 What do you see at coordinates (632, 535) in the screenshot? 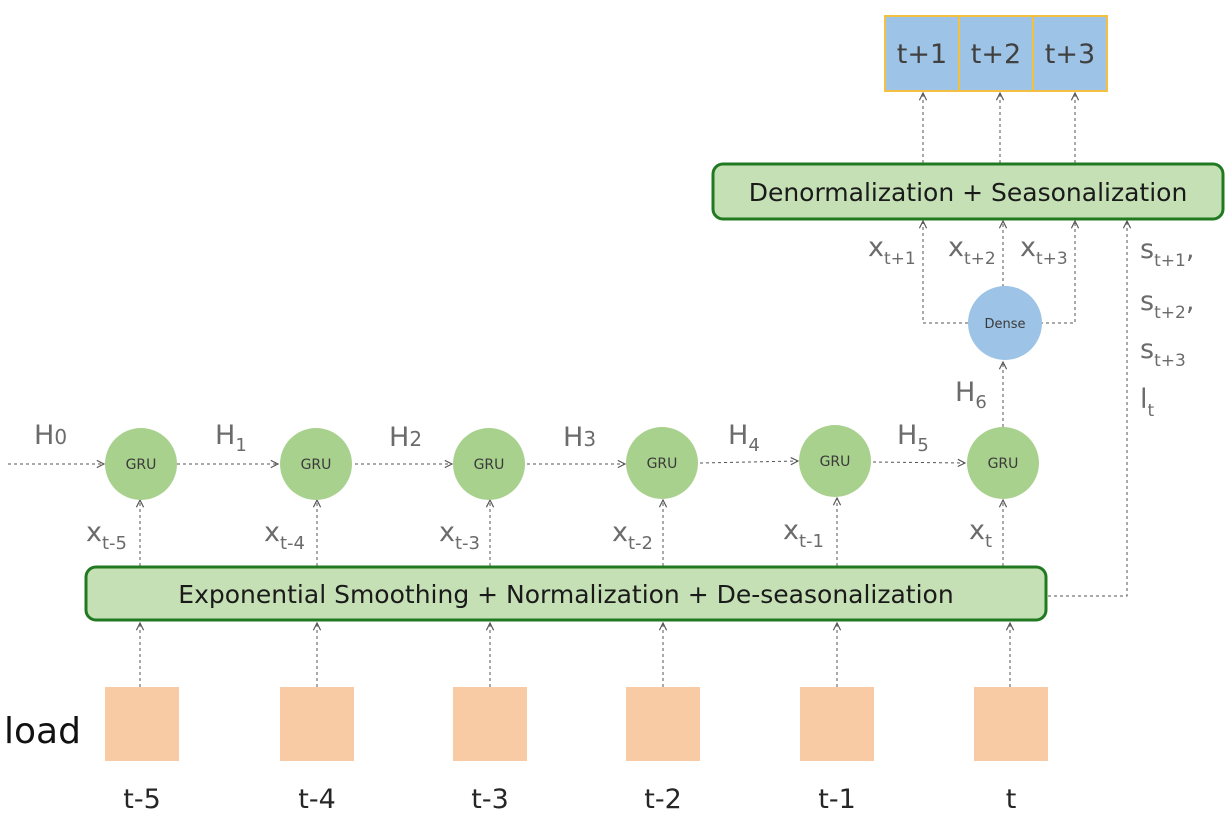
I see `input-x-t-2: xt-2` at bounding box center [632, 535].